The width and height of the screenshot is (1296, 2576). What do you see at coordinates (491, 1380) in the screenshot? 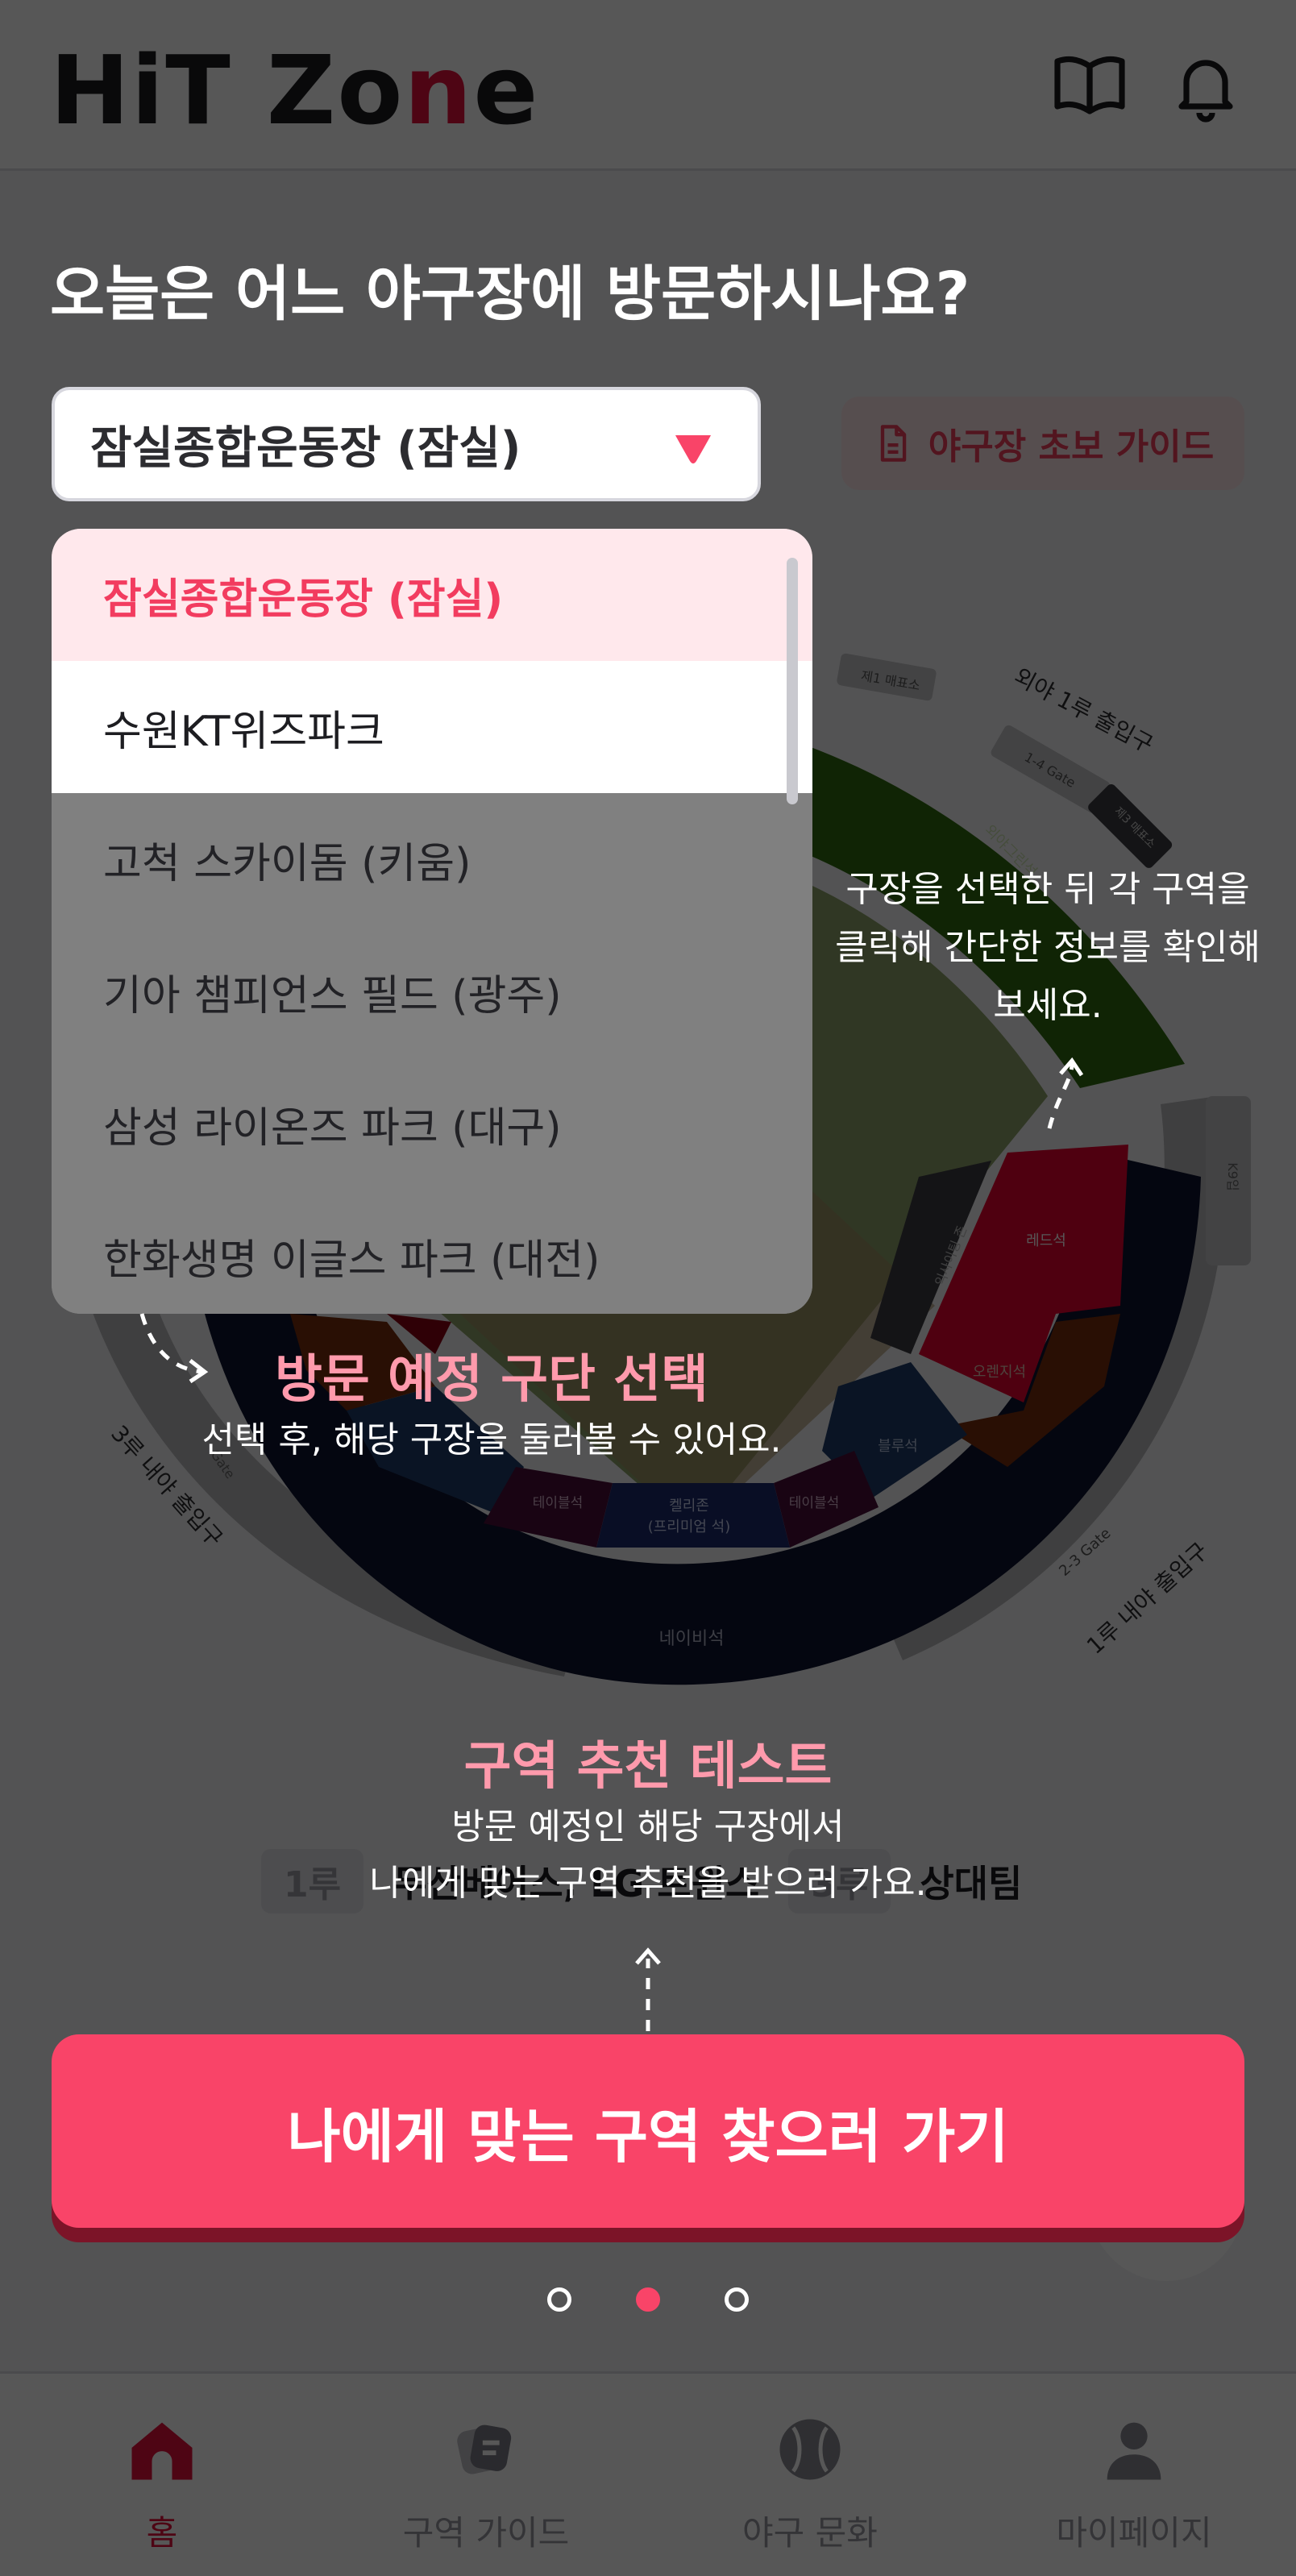
I see `section-select-tip-title: 방문 예정 구단 선택` at bounding box center [491, 1380].